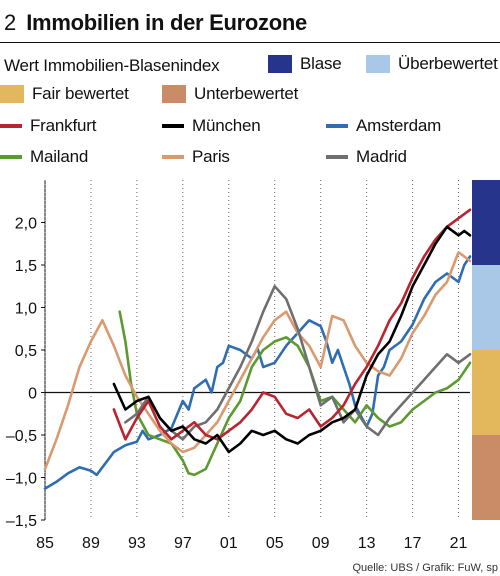  I want to click on x-tick-label: 01, so click(229, 543).